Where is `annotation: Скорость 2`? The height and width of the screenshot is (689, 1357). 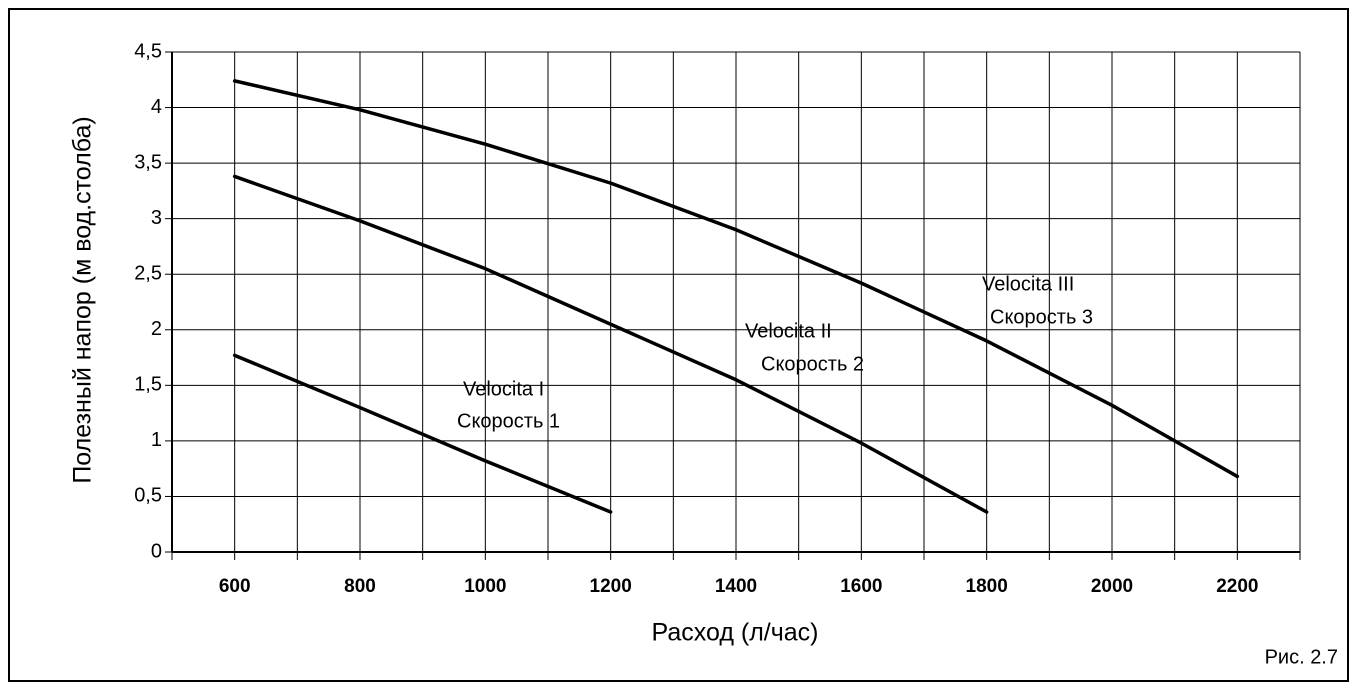
annotation: Скорость 2 is located at coordinates (812, 364).